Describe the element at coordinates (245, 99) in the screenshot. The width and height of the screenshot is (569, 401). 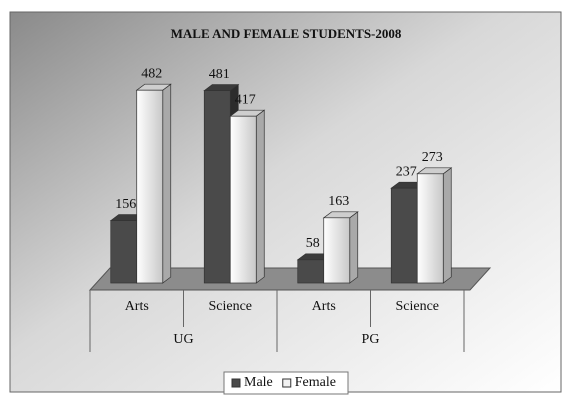
I see `value-label: 417` at that location.